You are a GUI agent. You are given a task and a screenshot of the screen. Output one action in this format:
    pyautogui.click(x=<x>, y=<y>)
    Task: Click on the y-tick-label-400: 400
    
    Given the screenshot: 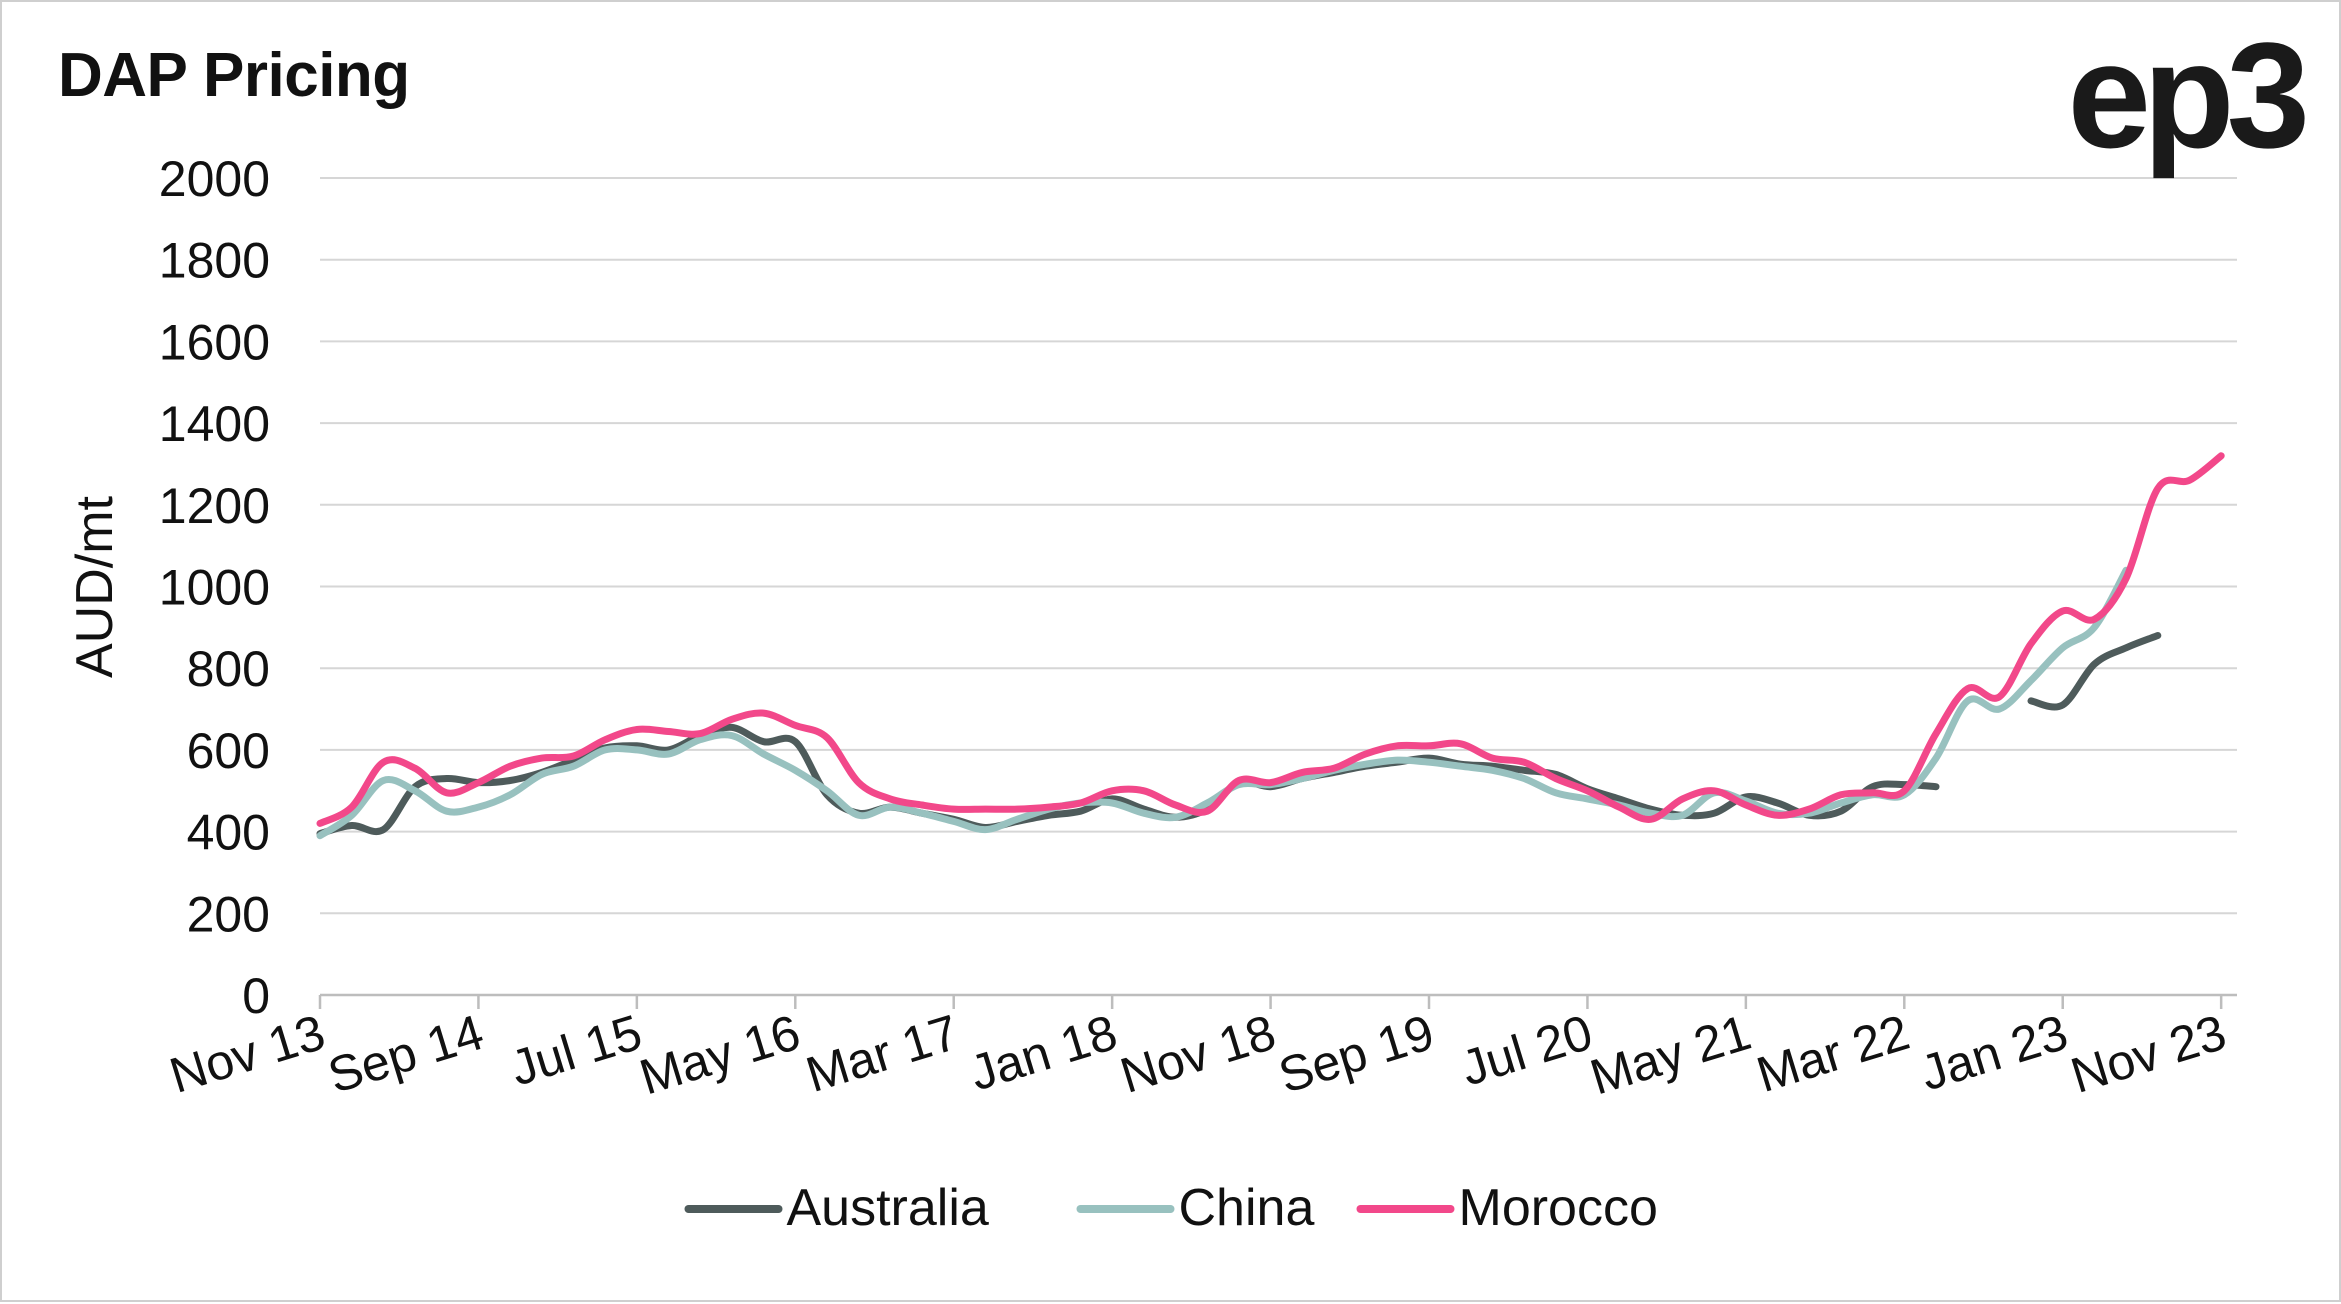 What is the action you would take?
    pyautogui.click(x=228, y=833)
    